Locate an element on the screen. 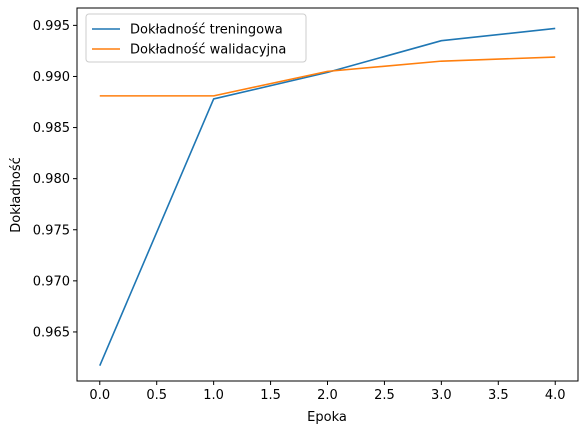  x-tick-label: 0.0 is located at coordinates (99, 395).